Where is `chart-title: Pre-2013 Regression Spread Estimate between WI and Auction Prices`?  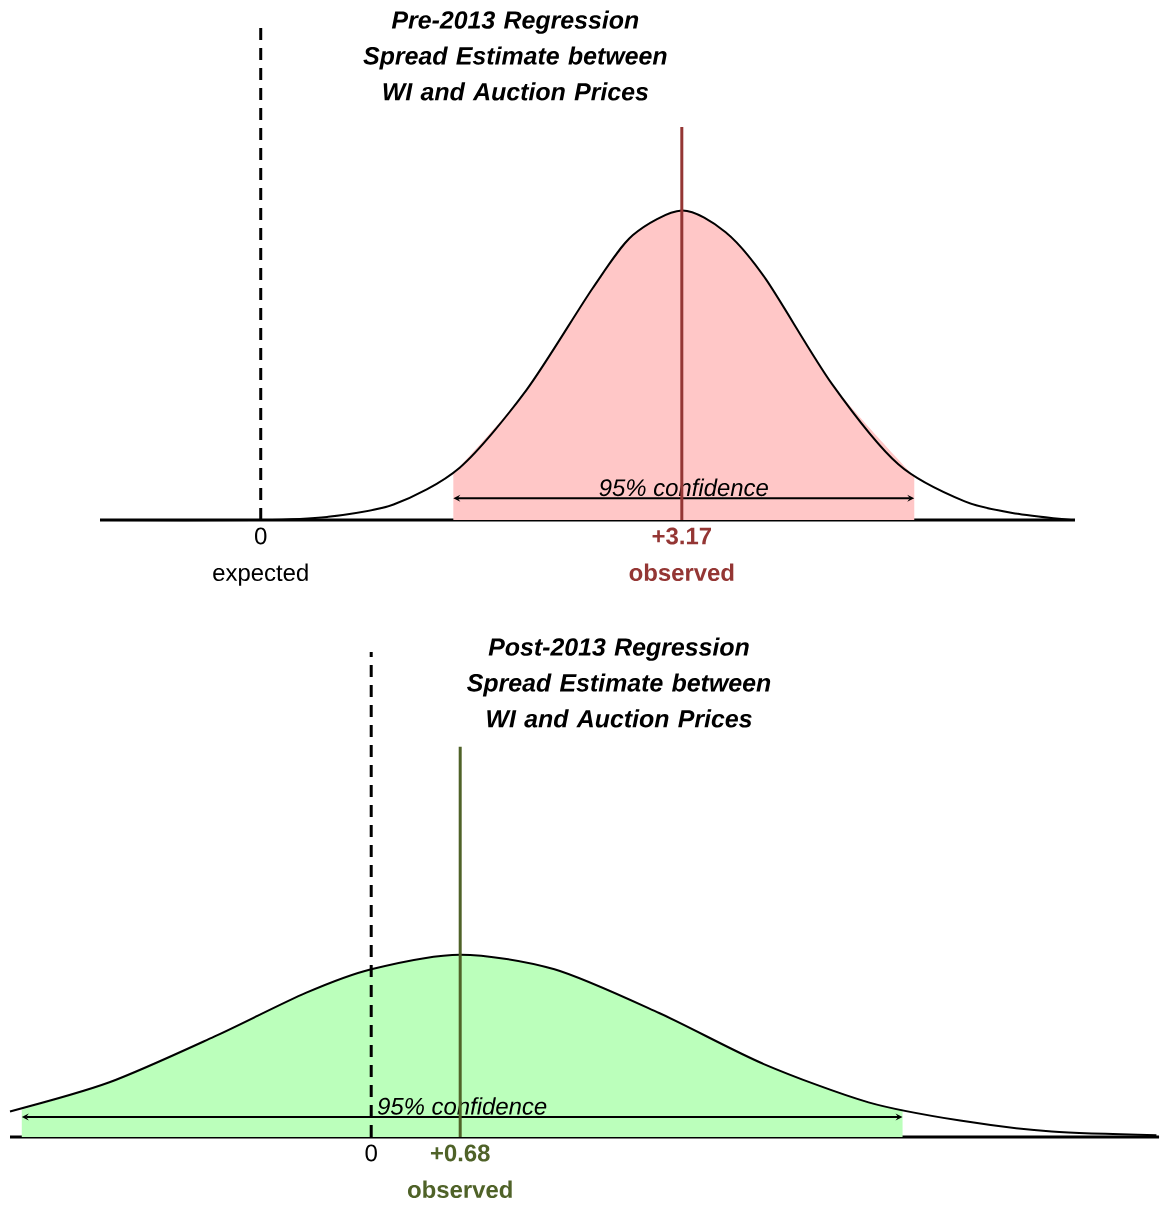
chart-title: Pre-2013 Regression Spread Estimate between WI and Auction Prices is located at coordinates (515, 55).